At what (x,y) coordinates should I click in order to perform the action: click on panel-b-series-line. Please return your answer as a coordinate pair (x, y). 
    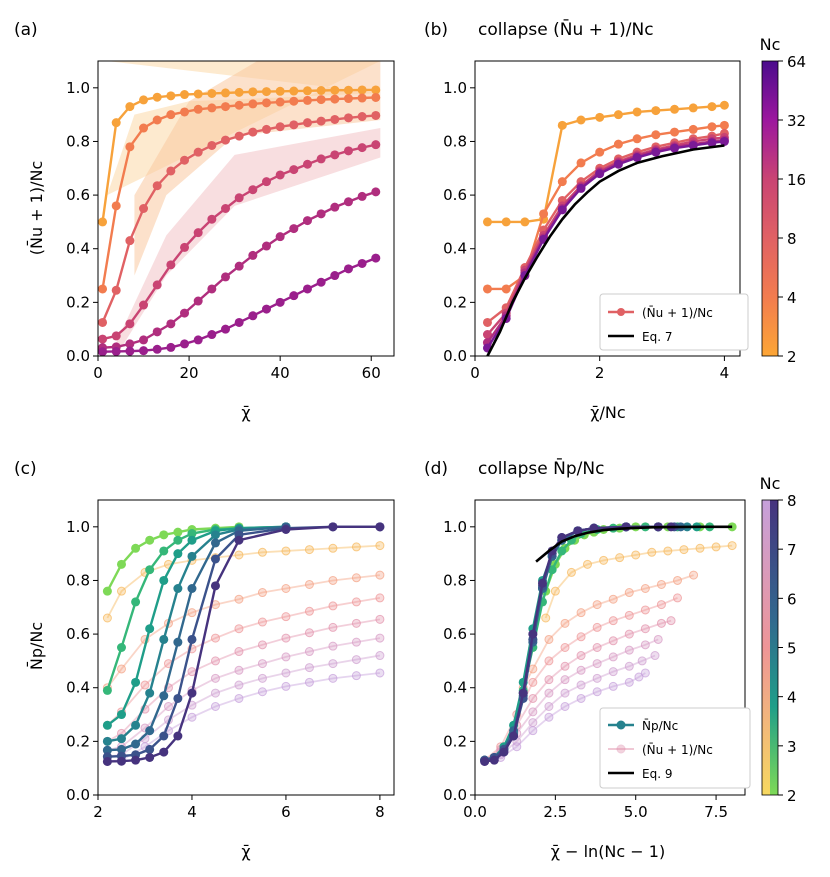
    Looking at the image, I should click on (606, 164).